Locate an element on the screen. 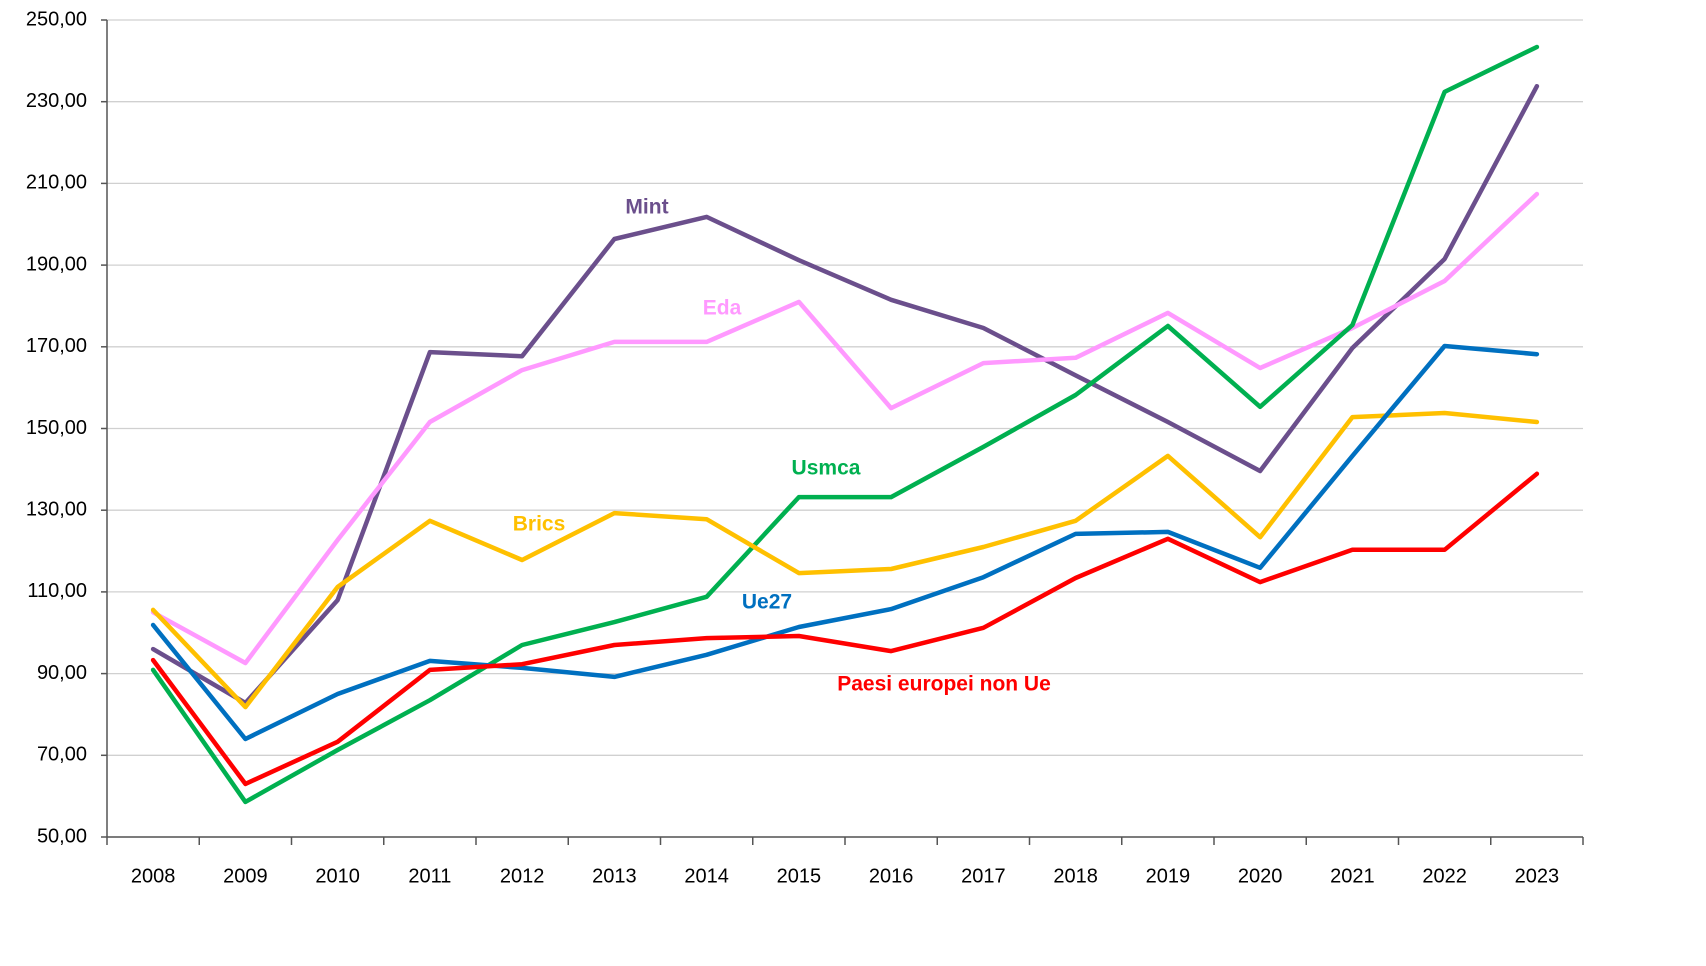  series-label: Usmca is located at coordinates (826, 468).